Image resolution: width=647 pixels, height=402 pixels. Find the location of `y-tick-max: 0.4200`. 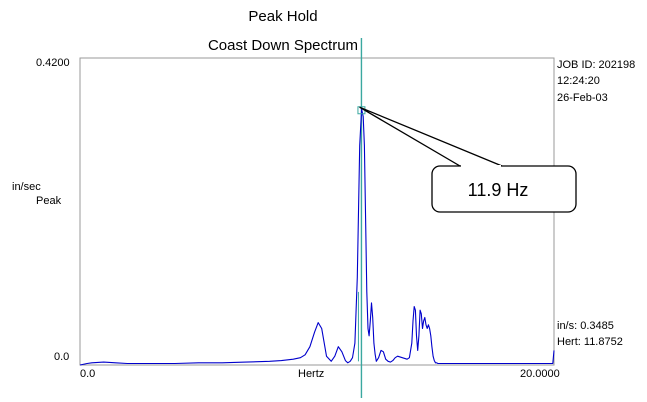

y-tick-max: 0.4200 is located at coordinates (53, 63).